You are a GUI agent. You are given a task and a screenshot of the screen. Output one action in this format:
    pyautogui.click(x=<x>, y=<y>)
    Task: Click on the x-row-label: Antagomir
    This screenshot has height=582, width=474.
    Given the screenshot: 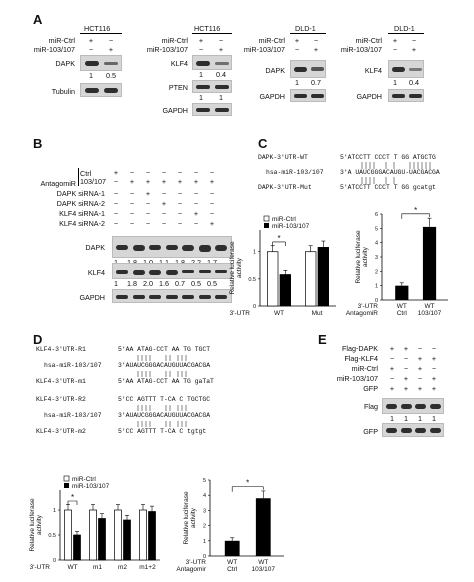 What is the action you would take?
    pyautogui.click(x=191, y=569)
    